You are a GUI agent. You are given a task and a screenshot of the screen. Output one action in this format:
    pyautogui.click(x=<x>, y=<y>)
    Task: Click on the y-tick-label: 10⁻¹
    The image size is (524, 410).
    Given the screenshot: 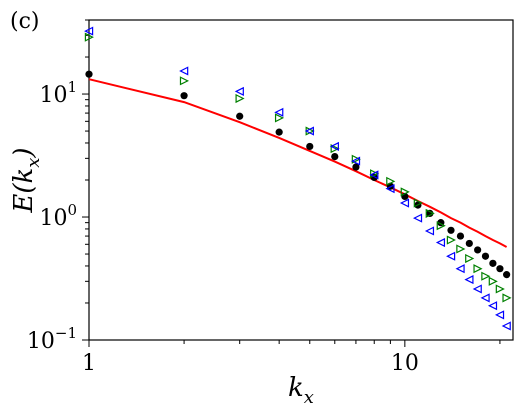 What is the action you would take?
    pyautogui.click(x=52, y=339)
    